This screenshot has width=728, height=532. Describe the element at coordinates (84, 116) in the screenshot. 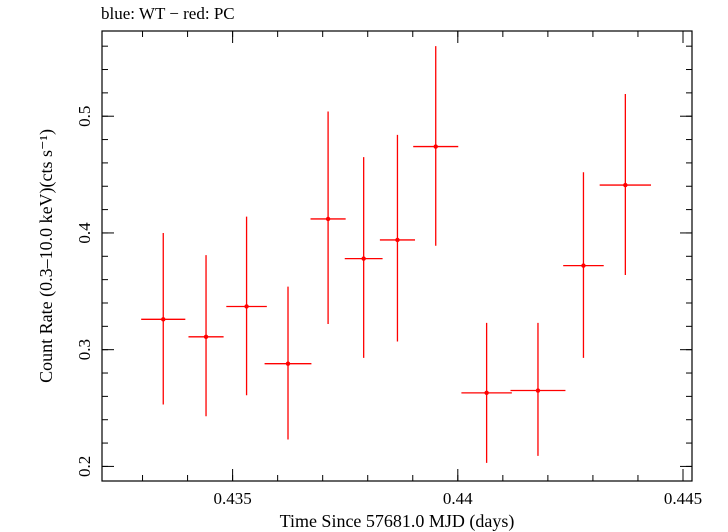

I see `y-tick-label: 0.5` at that location.